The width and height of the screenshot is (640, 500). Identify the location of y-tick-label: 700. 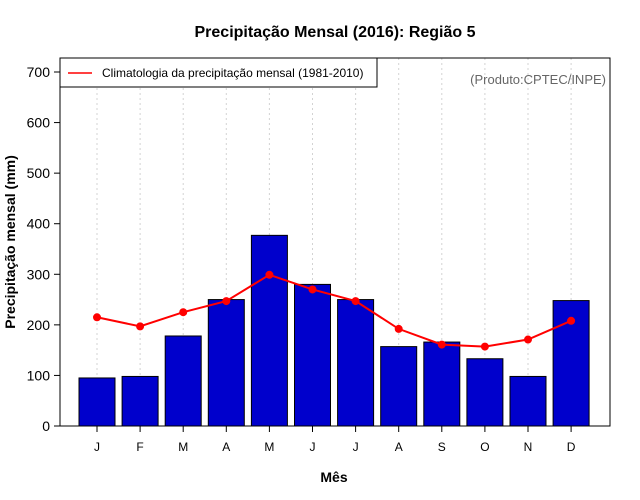
(39, 72).